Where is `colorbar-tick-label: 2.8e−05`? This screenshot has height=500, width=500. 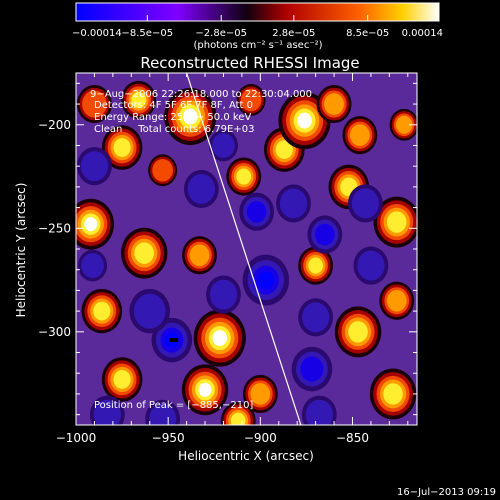 colorbar-tick-label: 2.8e−05 is located at coordinates (293, 33).